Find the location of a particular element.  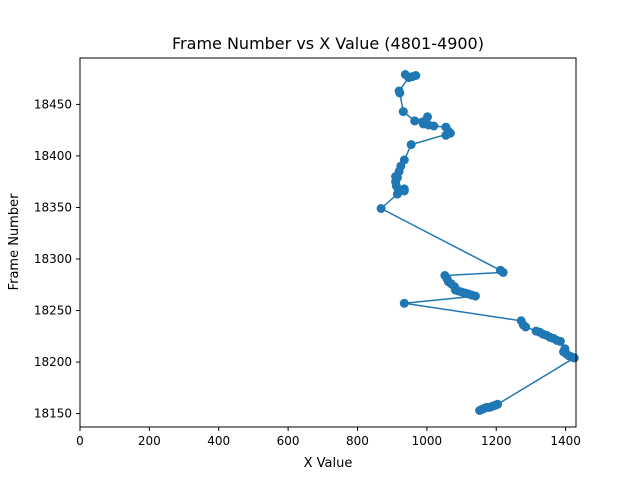

x-tick-label: 600 is located at coordinates (288, 441).